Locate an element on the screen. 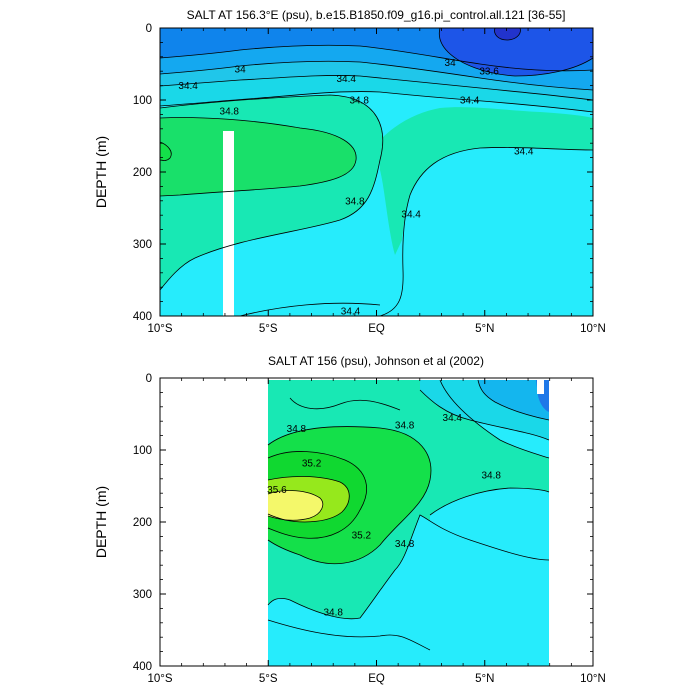 The height and width of the screenshot is (700, 700). bottom-fill-34p0-east is located at coordinates (513, 400).